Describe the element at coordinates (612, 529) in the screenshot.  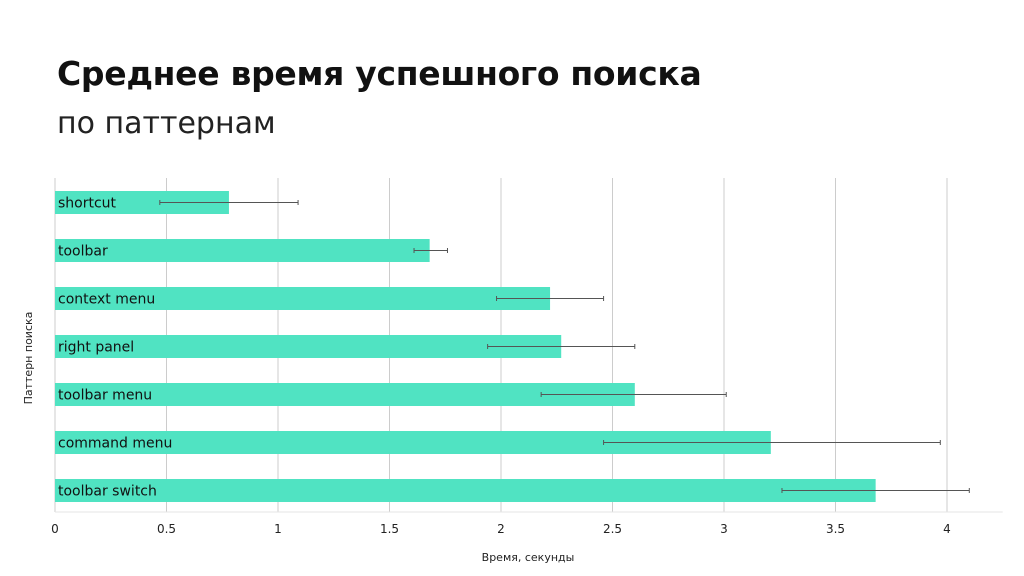
I see `x-tick-label: 2.5` at that location.